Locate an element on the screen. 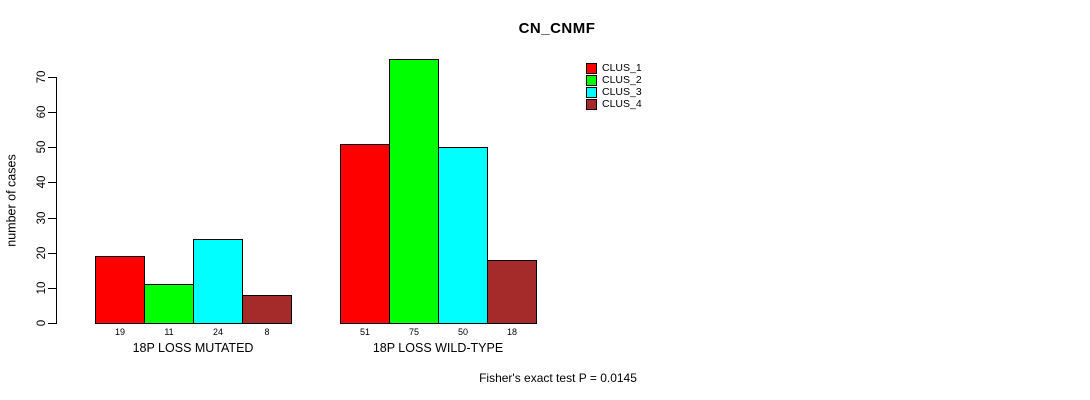 The image size is (1090, 400). legend-item: CLUS_2 is located at coordinates (614, 80).